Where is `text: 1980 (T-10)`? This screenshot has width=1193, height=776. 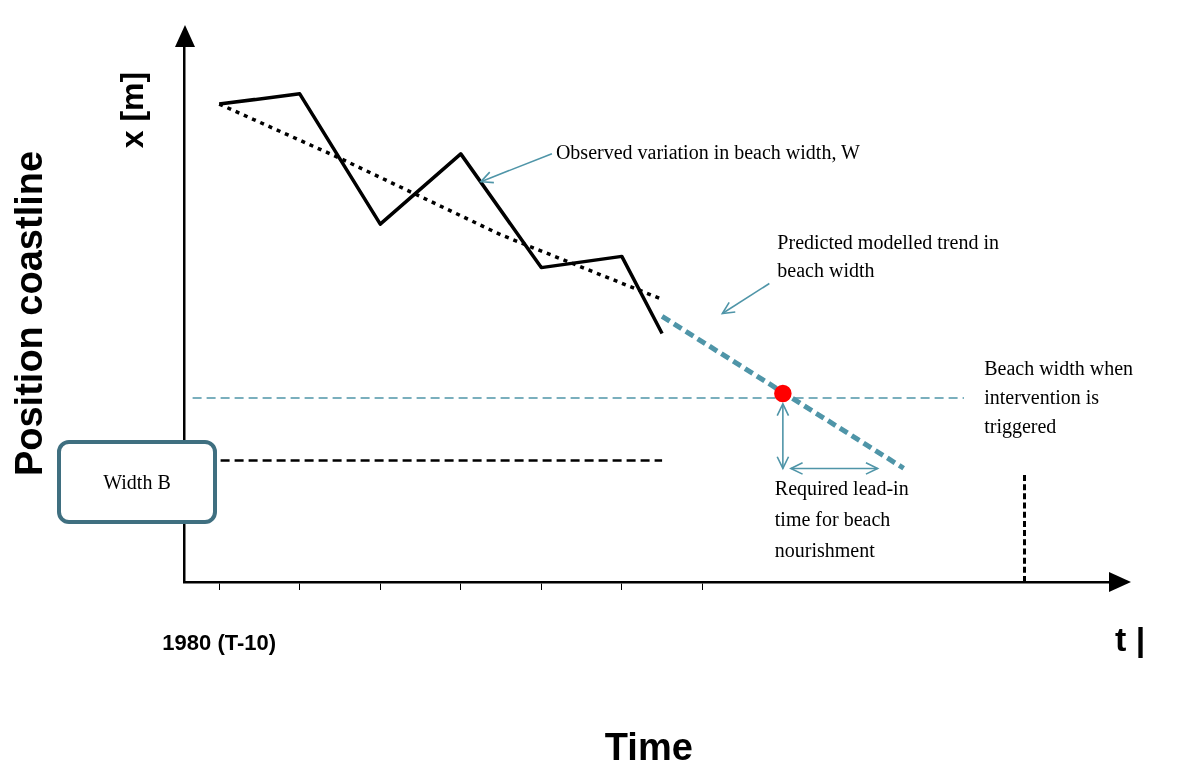
text: 1980 (T-10) is located at coordinates (219, 643).